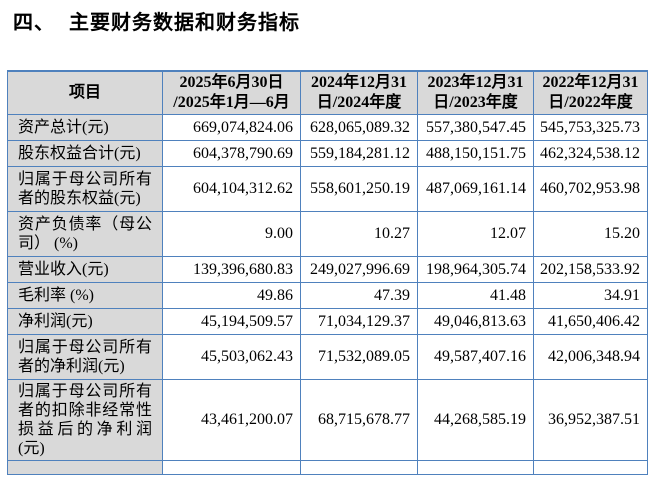  Describe the element at coordinates (231, 269) in the screenshot. I see `value-cell: 139,396,680.83` at that location.